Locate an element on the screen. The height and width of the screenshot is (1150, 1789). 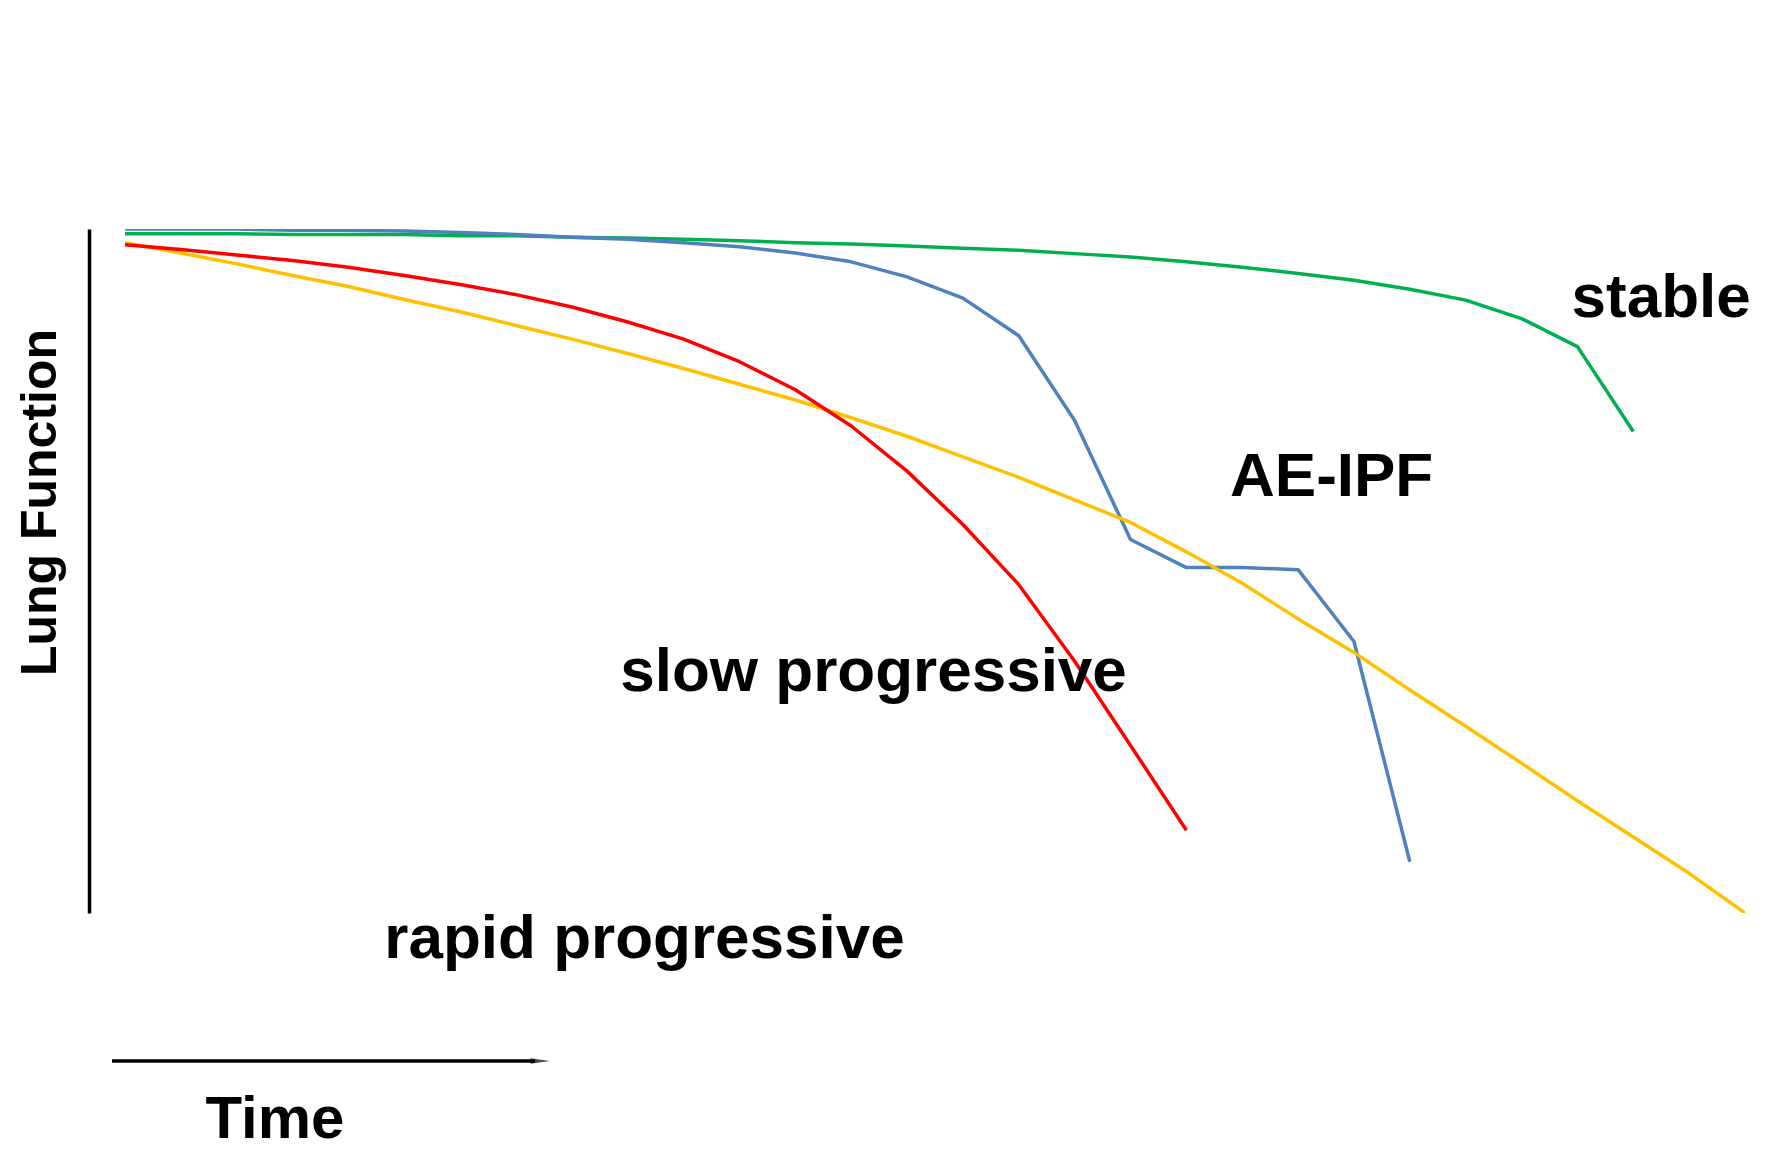
annotation: stable is located at coordinates (1661, 296).